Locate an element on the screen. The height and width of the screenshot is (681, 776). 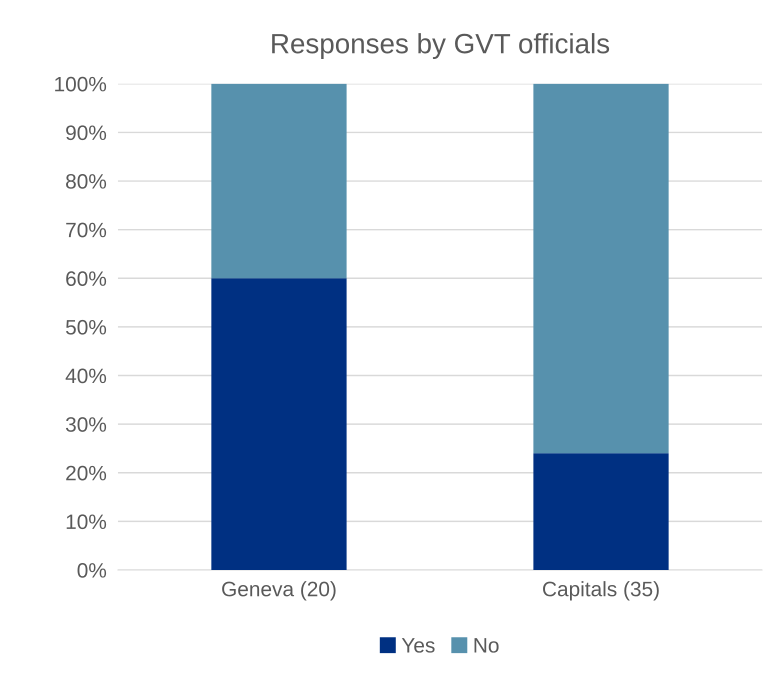
y-tick-label: 50% is located at coordinates (86, 327).